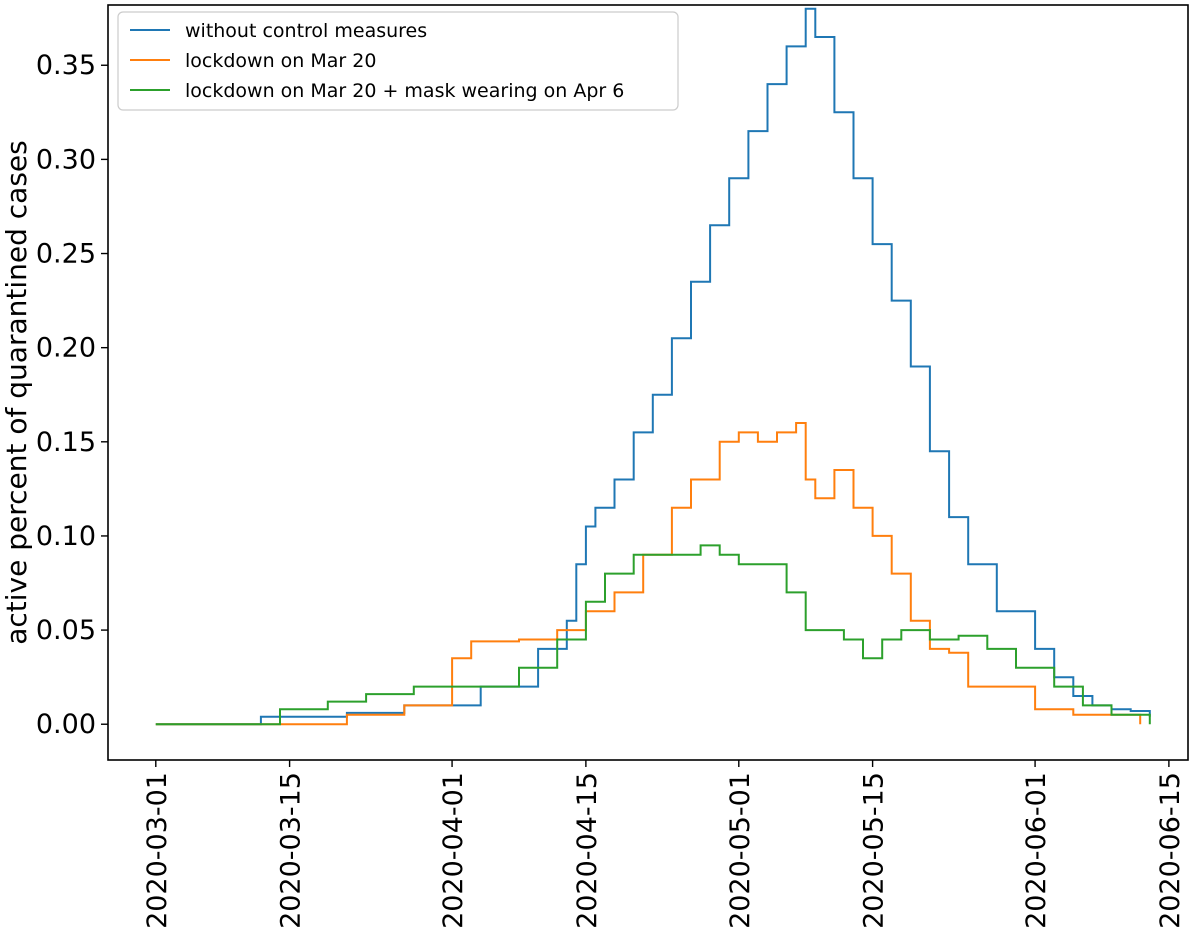  What do you see at coordinates (740, 850) in the screenshot?
I see `x-tick-label: 2020-05-01` at bounding box center [740, 850].